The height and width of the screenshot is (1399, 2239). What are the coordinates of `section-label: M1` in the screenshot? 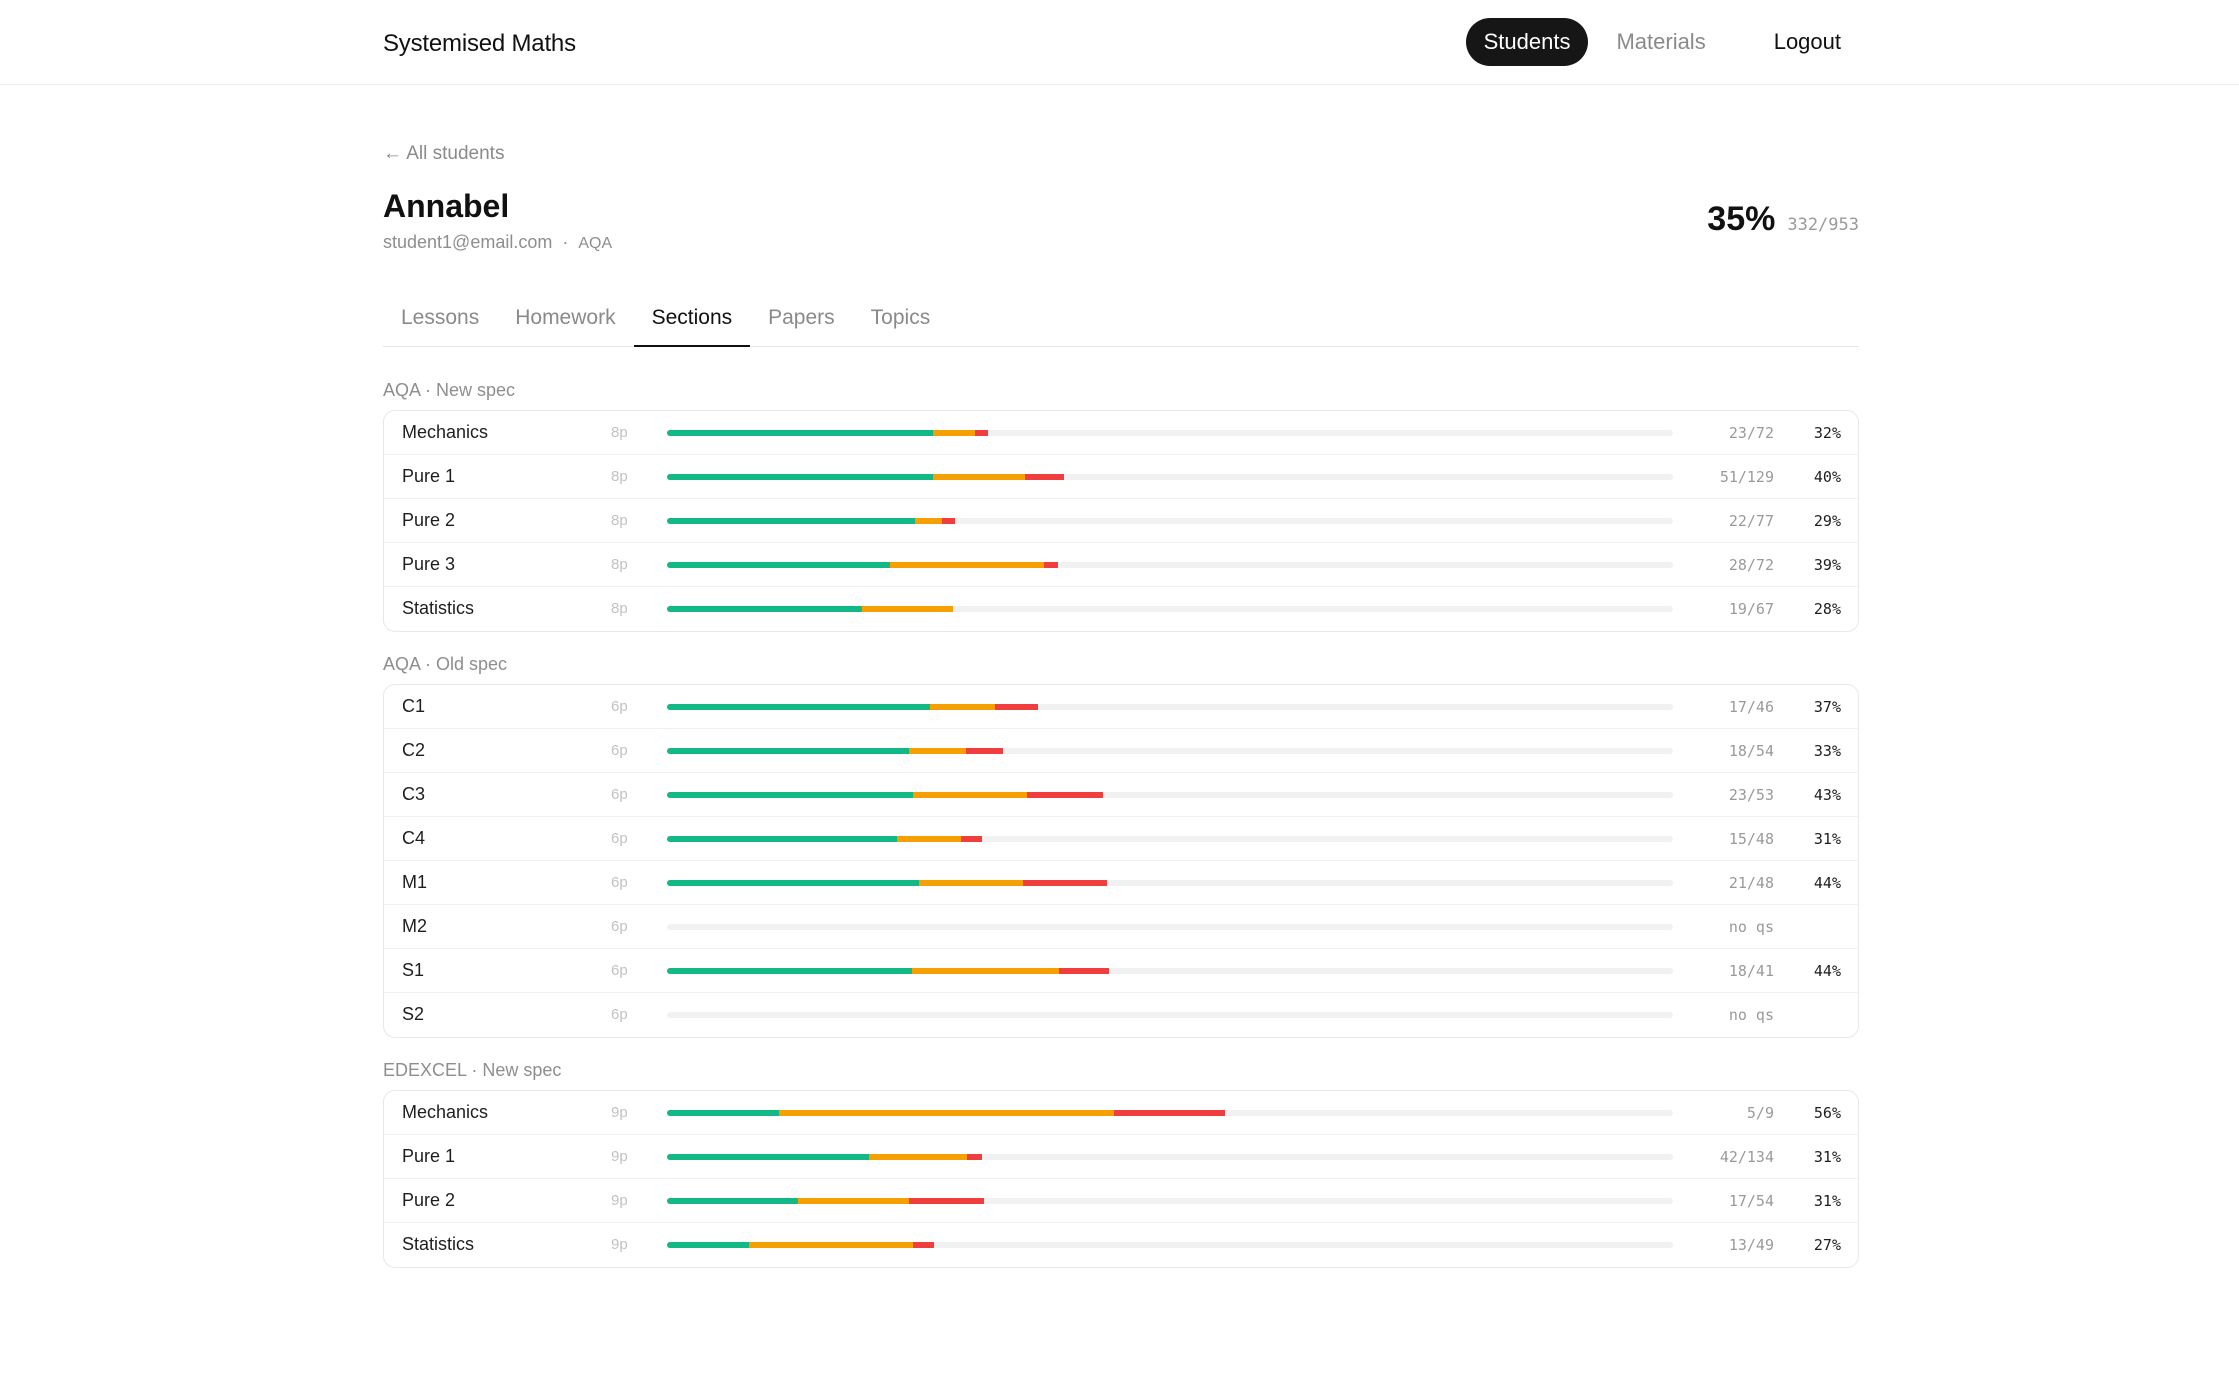 It's located at (415, 882).